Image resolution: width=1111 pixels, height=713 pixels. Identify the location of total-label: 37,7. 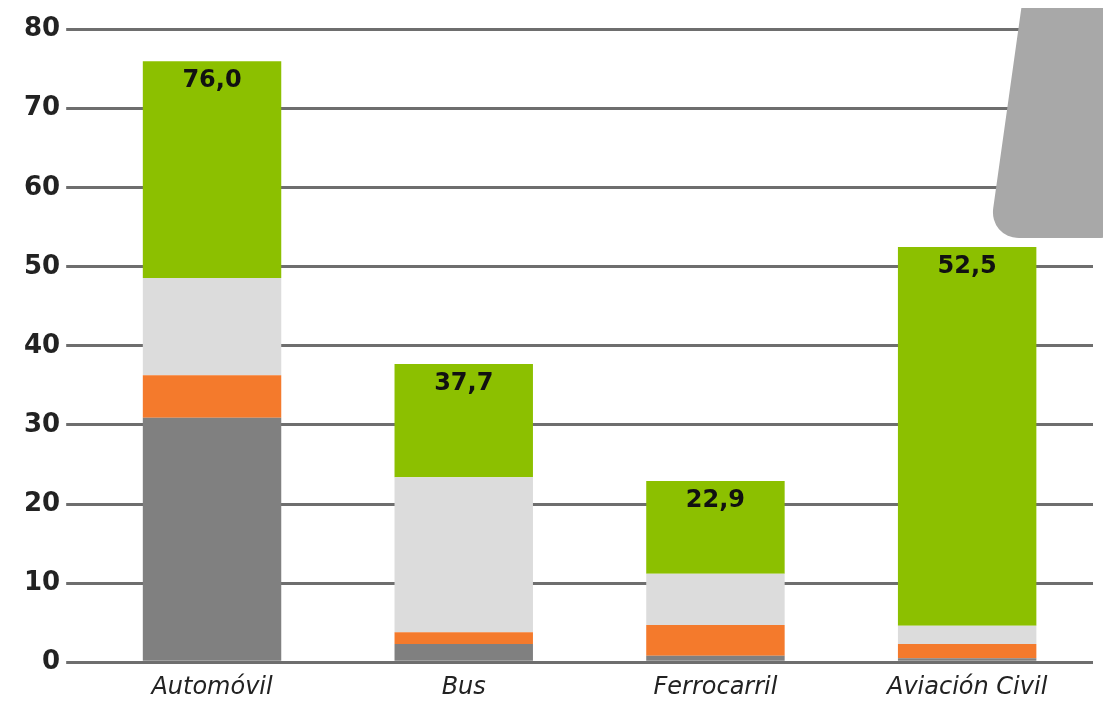
(464, 382).